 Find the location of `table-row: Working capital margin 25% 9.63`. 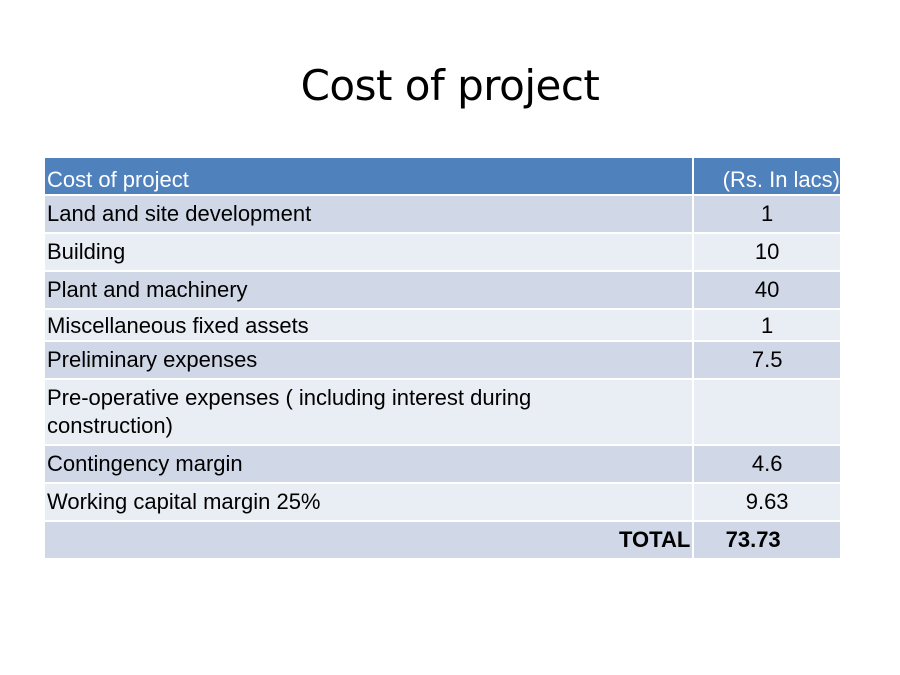

table-row: Working capital margin 25% 9.63 is located at coordinates (442, 501).